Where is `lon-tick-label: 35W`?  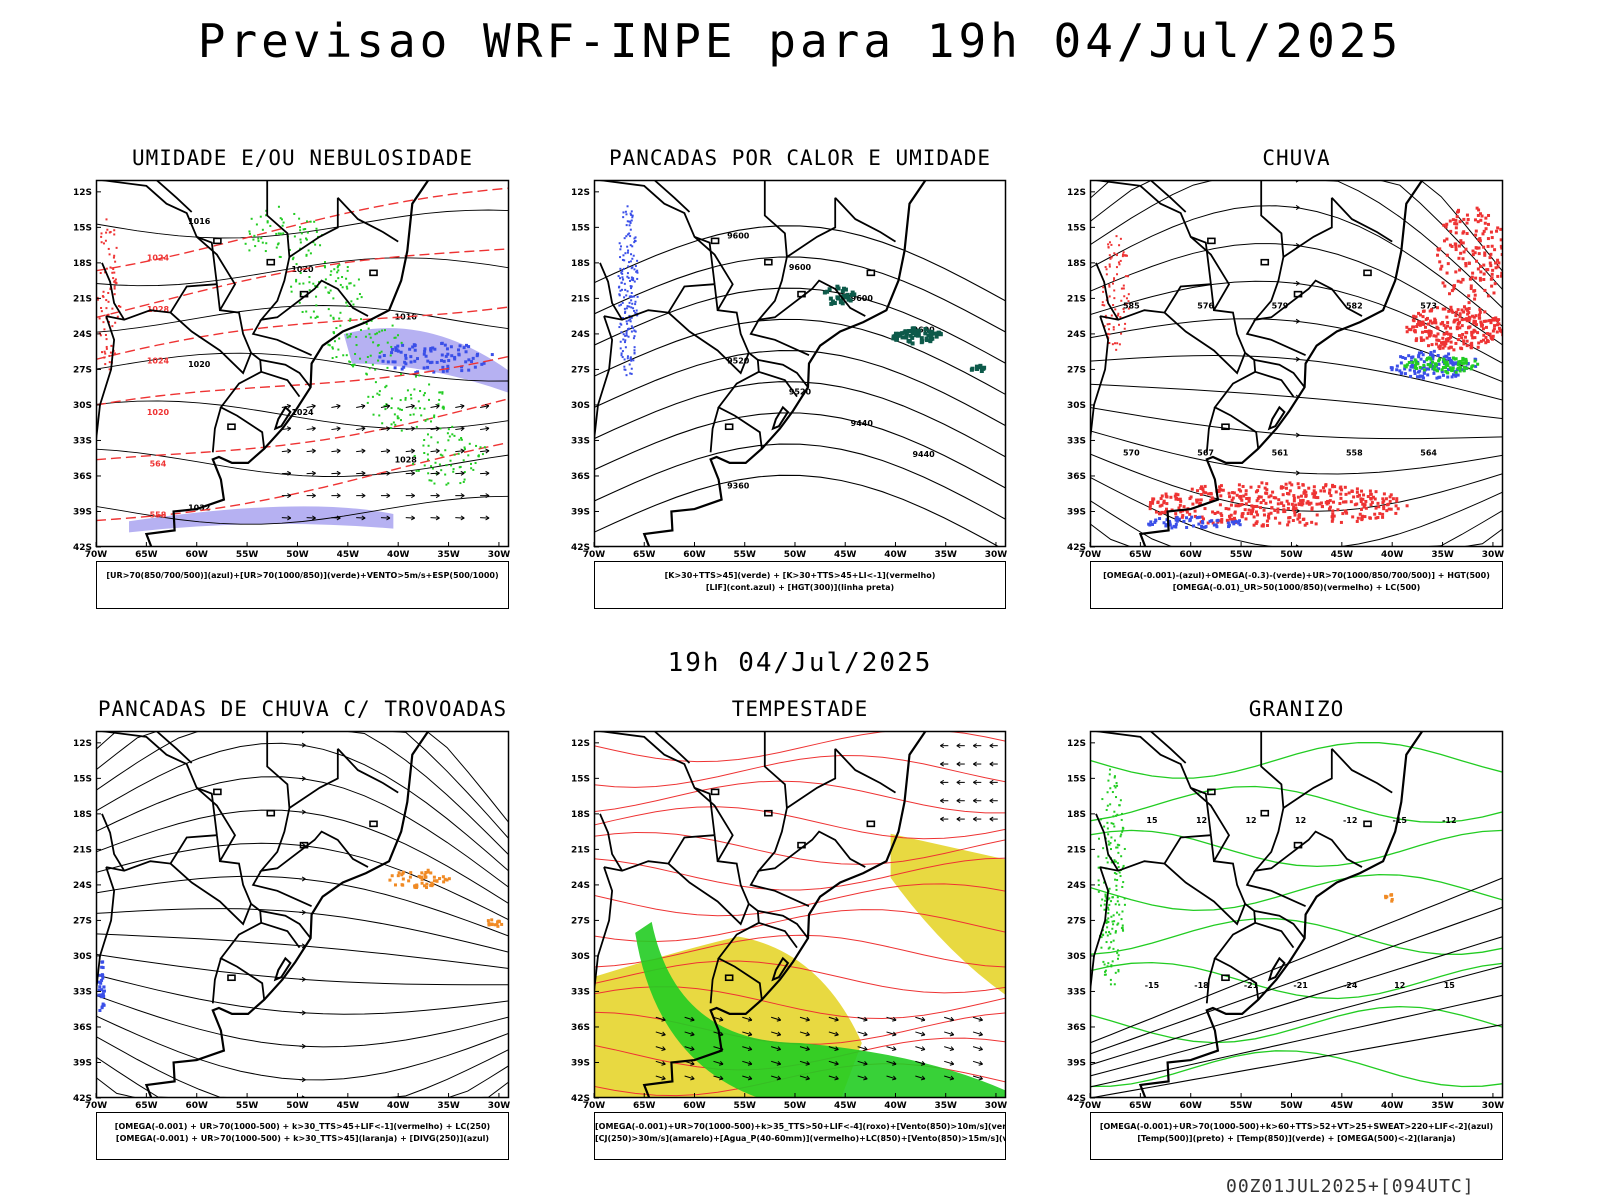 lon-tick-label: 35W is located at coordinates (448, 1106).